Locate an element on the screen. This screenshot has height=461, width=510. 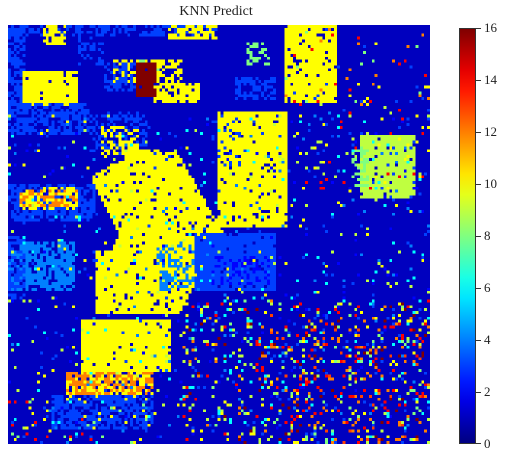
colorbar-tick-label: 10 is located at coordinates (490, 183).